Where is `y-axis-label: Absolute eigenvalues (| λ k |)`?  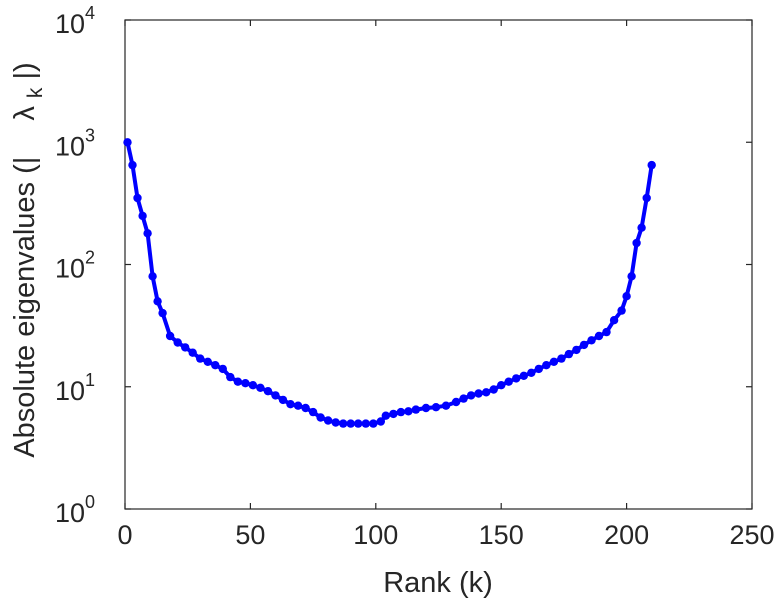
y-axis-label: Absolute eigenvalues (| λ k |) is located at coordinates (29, 259).